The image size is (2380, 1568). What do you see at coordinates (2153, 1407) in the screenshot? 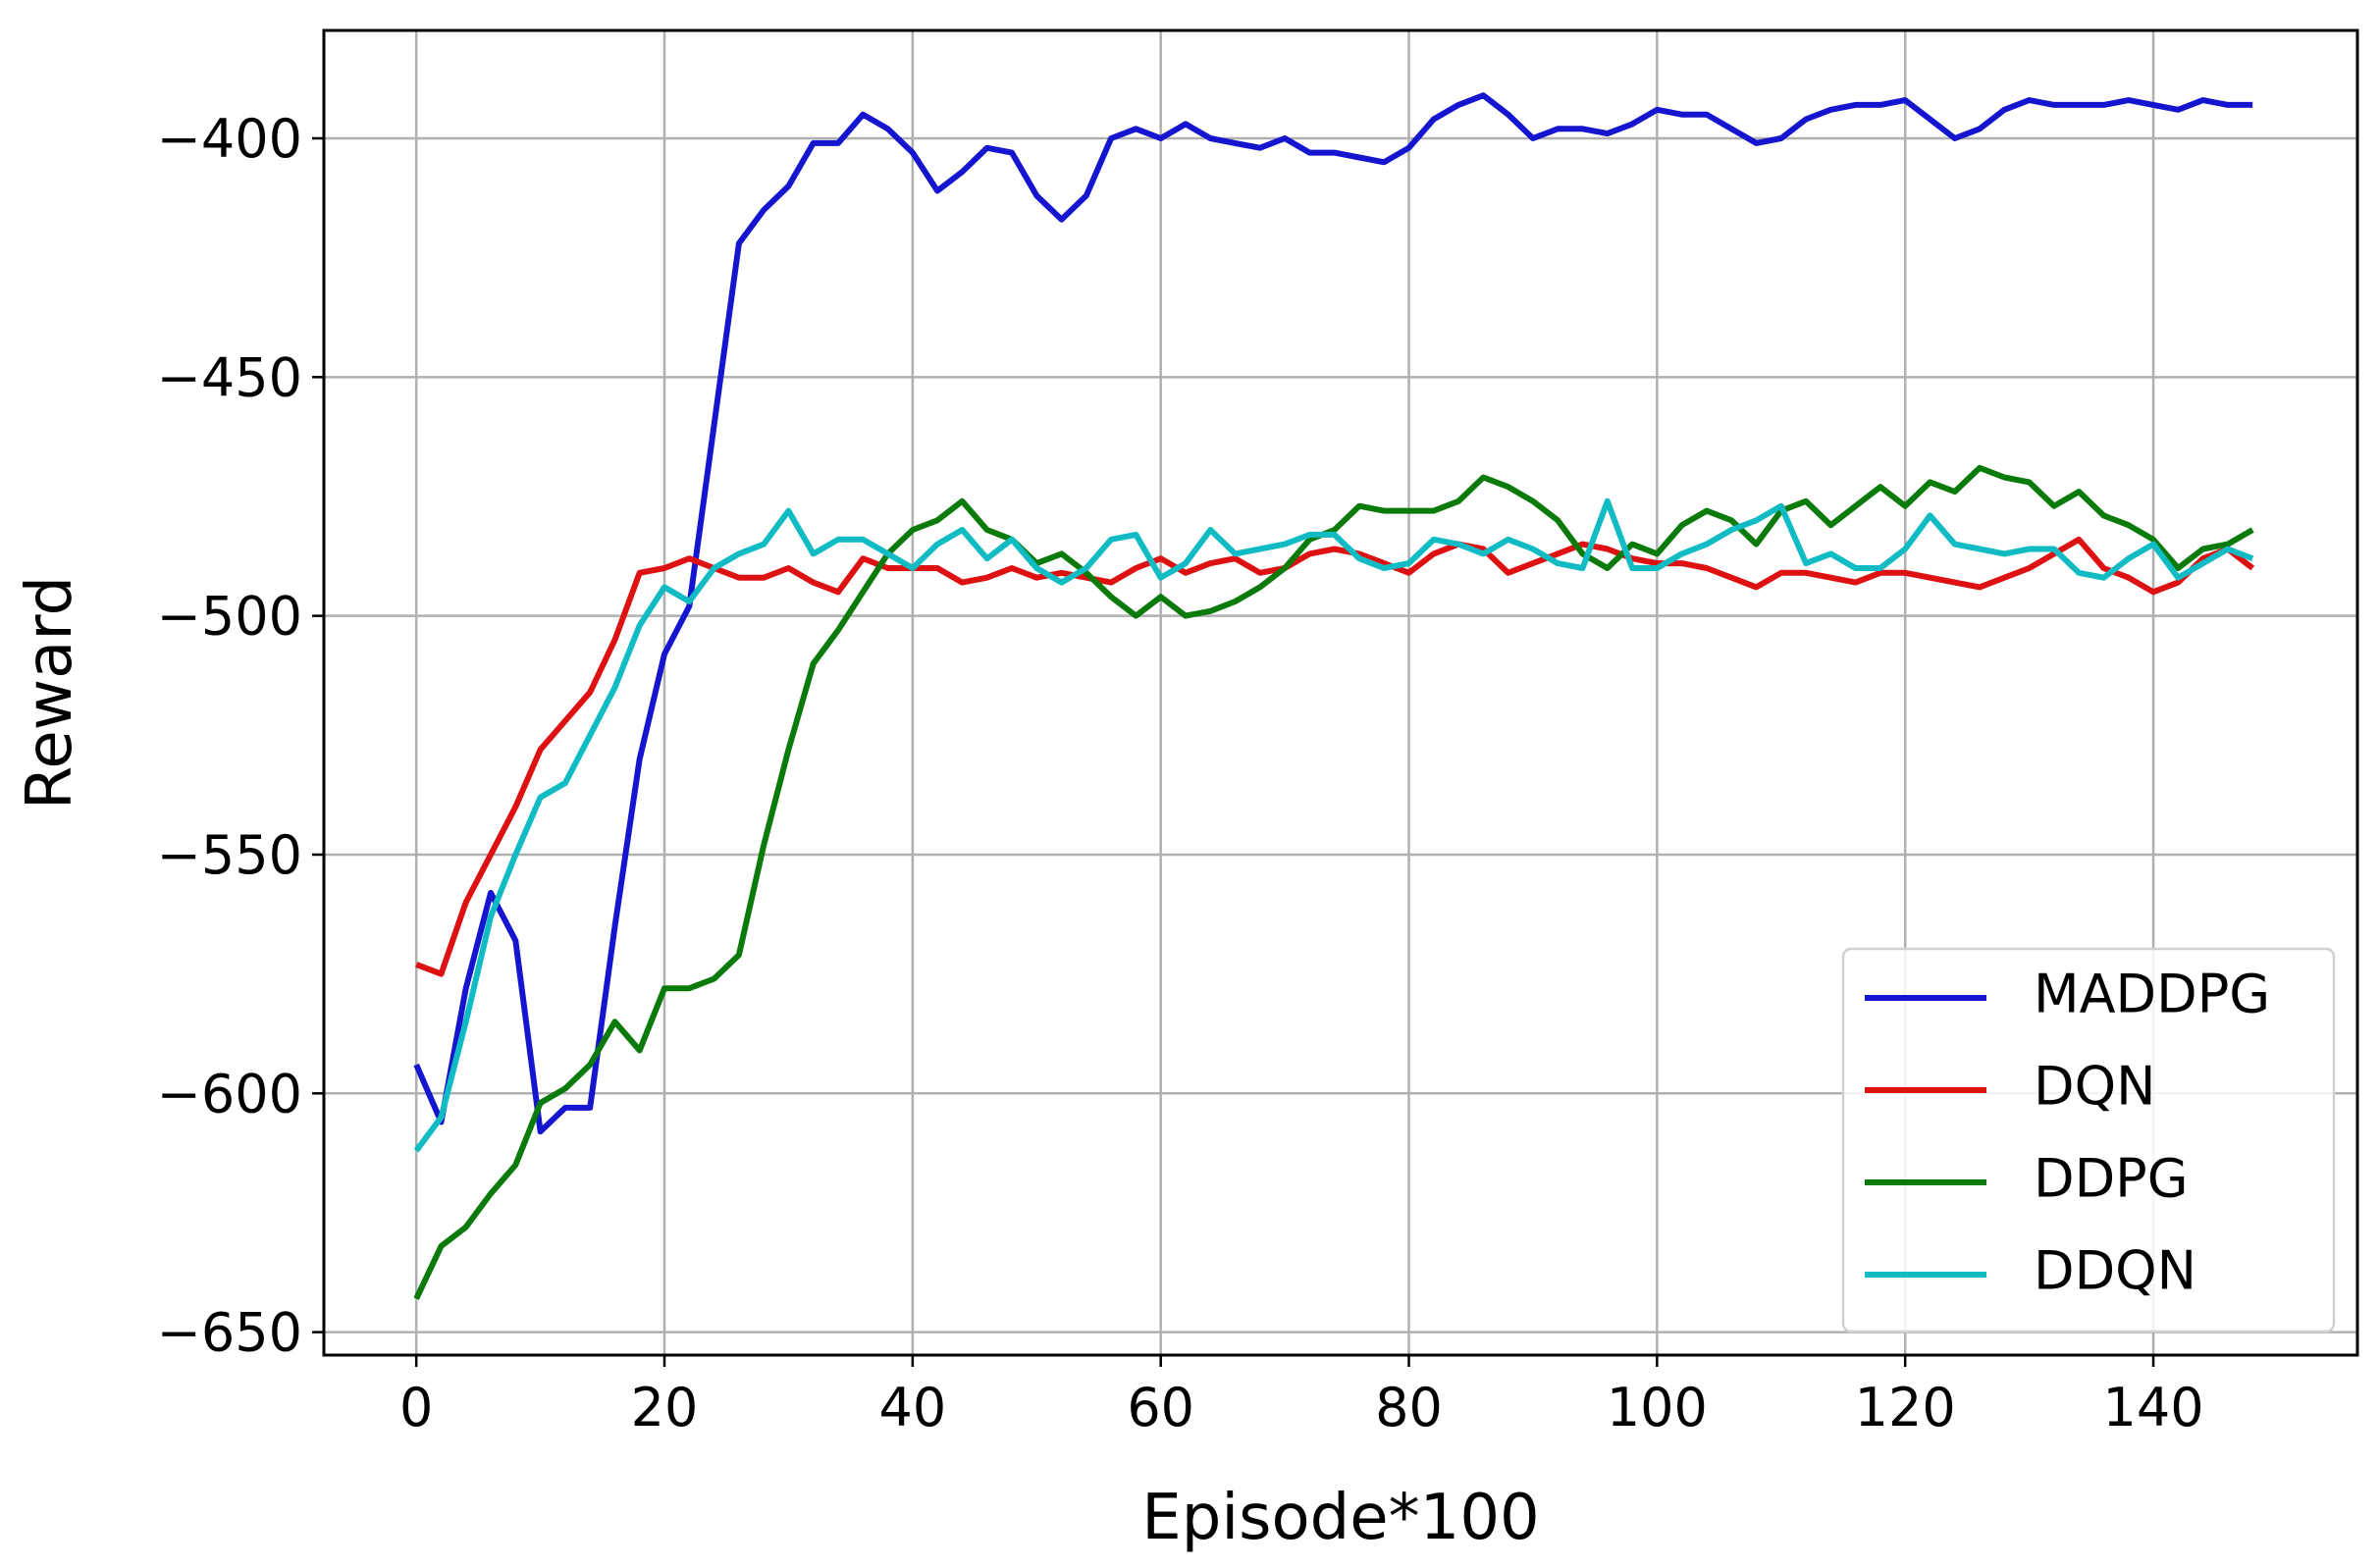
I see `x-tick-label: 140` at bounding box center [2153, 1407].